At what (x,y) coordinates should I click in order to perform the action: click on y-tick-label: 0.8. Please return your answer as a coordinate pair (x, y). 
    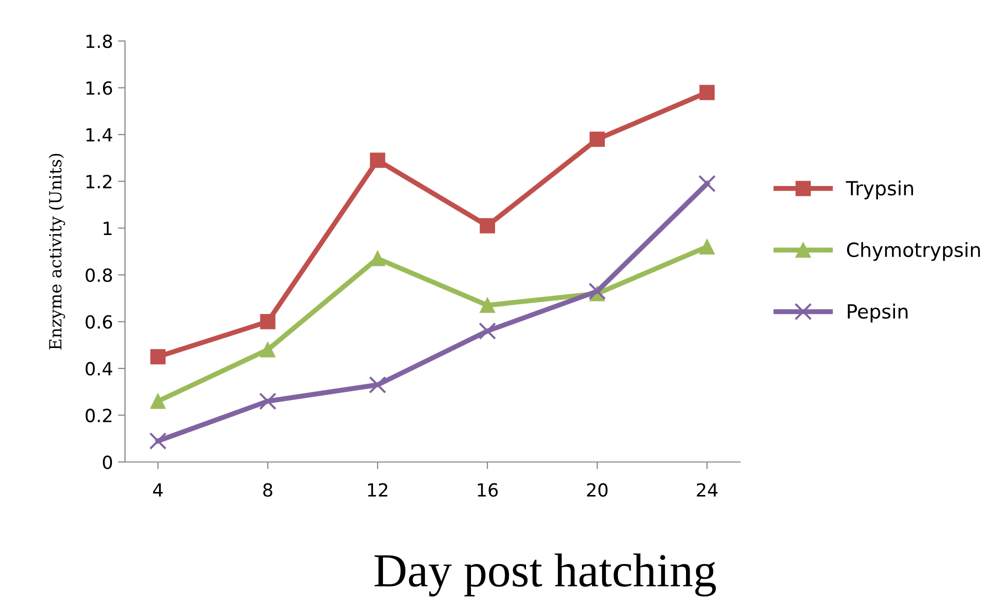
    Looking at the image, I should click on (99, 275).